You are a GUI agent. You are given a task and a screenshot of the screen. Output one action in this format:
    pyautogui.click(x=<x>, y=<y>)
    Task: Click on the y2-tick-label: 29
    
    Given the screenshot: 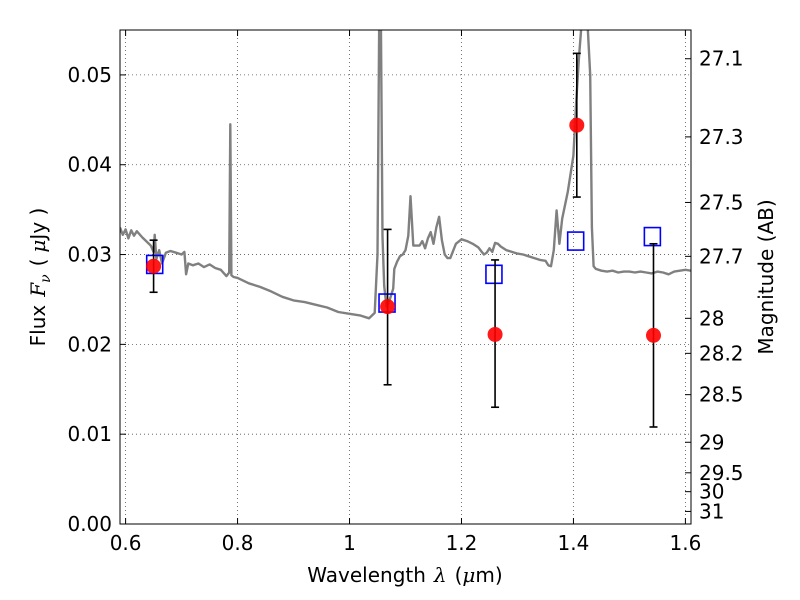 What is the action you would take?
    pyautogui.click(x=711, y=442)
    